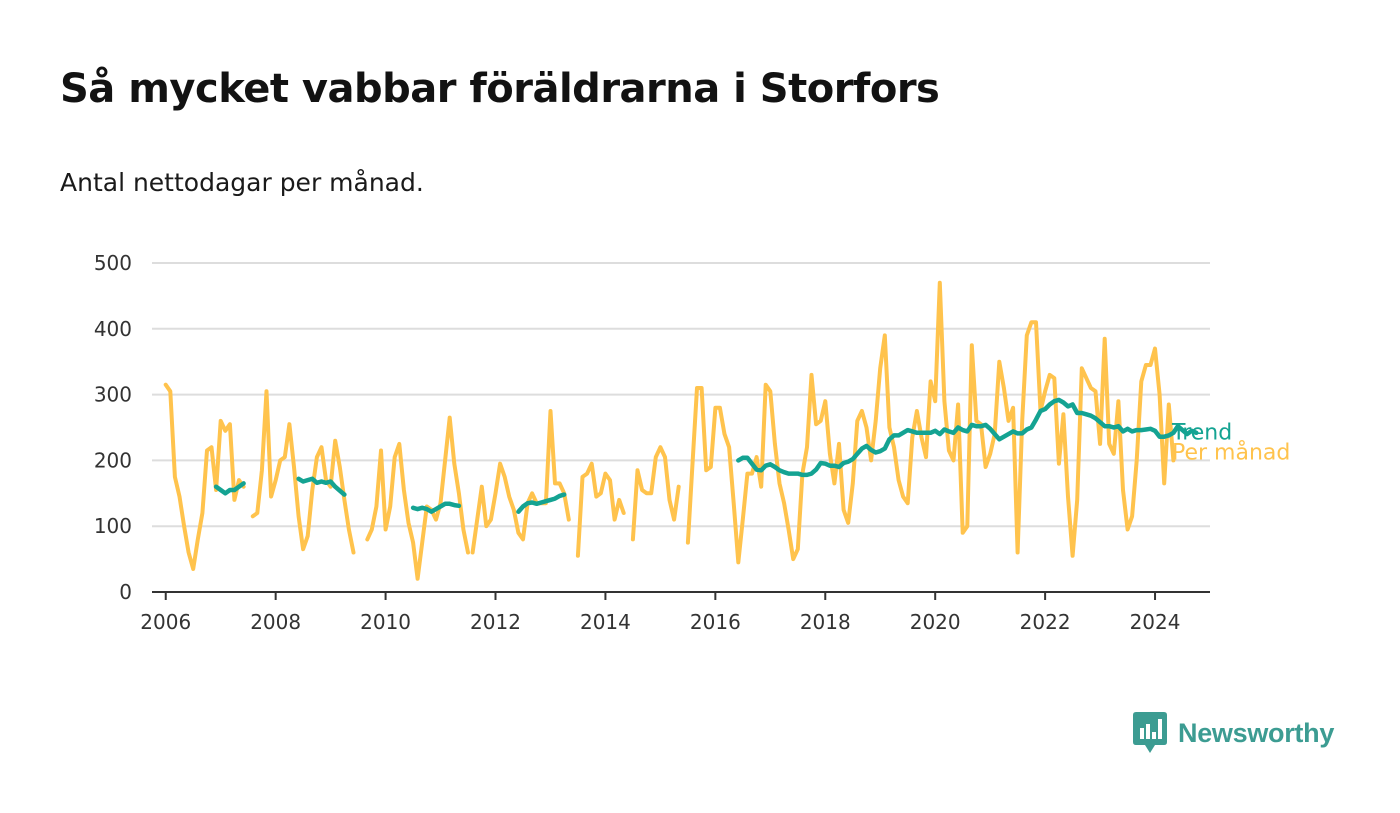  What do you see at coordinates (605, 622) in the screenshot?
I see `x-tick-label: 2014` at bounding box center [605, 622].